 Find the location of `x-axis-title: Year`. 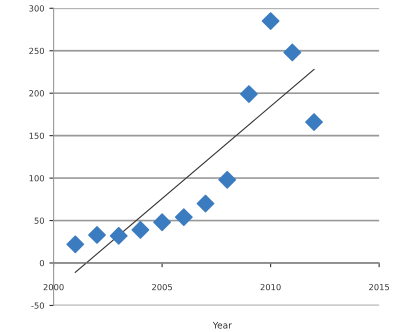

x-axis-title: Year is located at coordinates (222, 325).